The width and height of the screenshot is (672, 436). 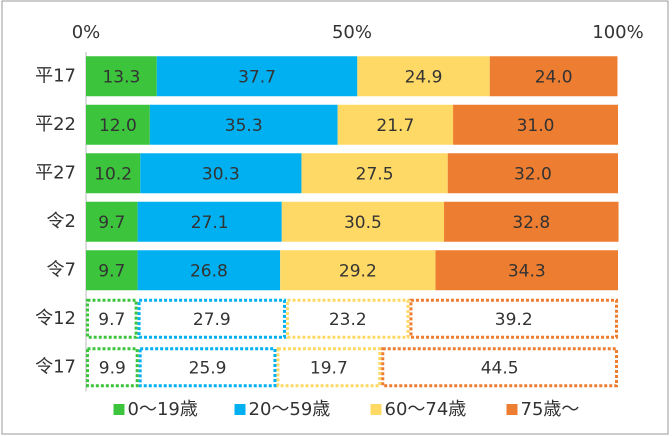 I want to click on data-label: 32.8, so click(x=531, y=223).